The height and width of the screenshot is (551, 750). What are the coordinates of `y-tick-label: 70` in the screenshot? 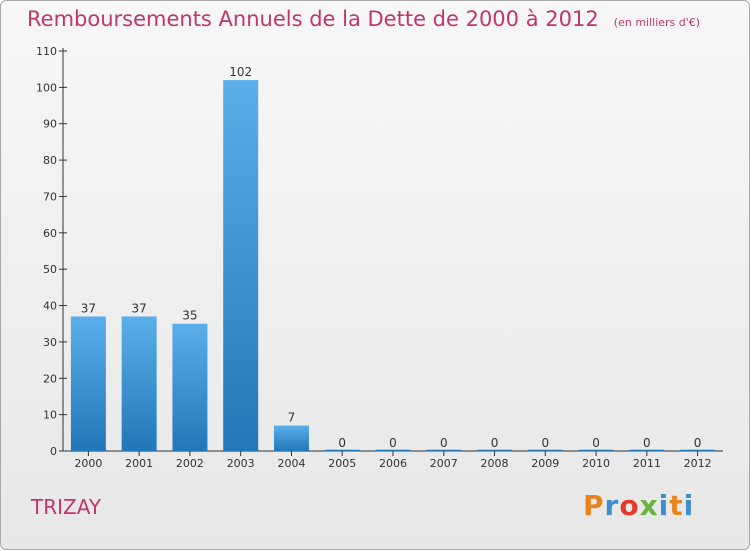 It's located at (50, 196).